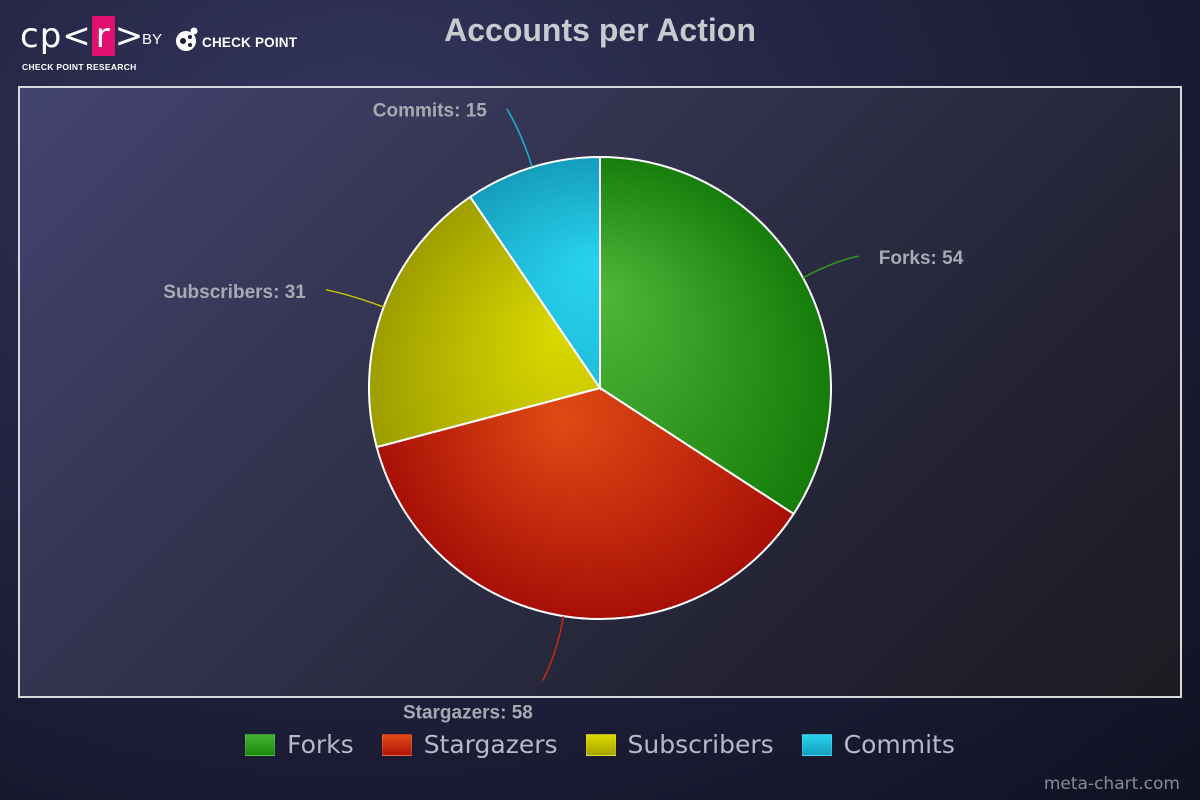 The image size is (1200, 800). Describe the element at coordinates (320, 744) in the screenshot. I see `legend-label: Forks` at that location.